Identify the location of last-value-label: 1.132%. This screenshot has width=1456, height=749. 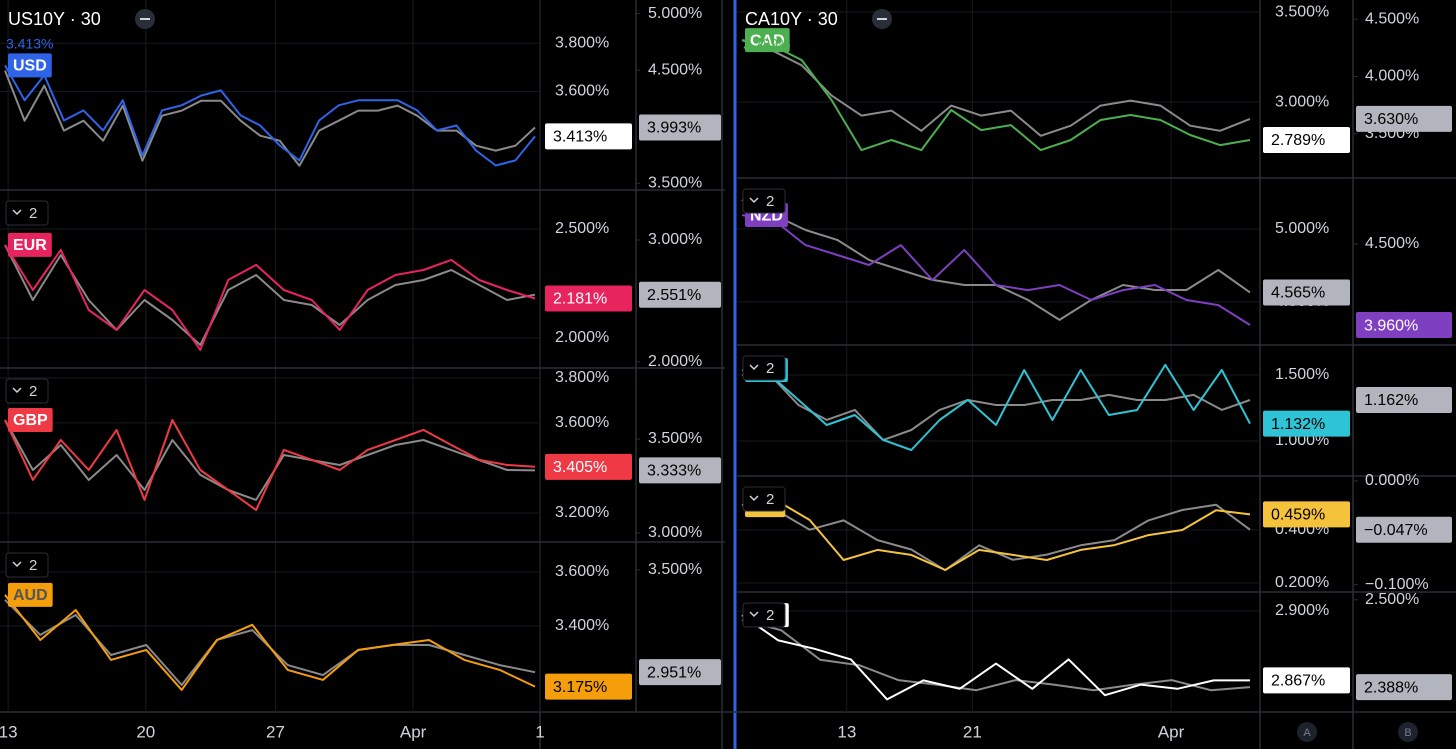
(1298, 424).